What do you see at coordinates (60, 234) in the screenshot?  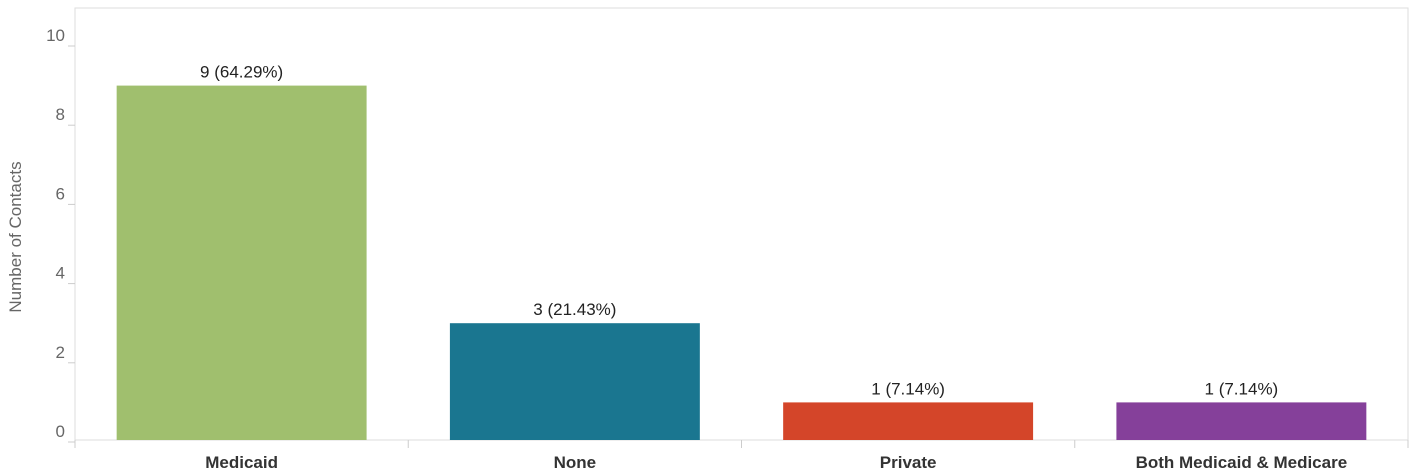 I see `y-axis: 0 2 4 6 8 10` at bounding box center [60, 234].